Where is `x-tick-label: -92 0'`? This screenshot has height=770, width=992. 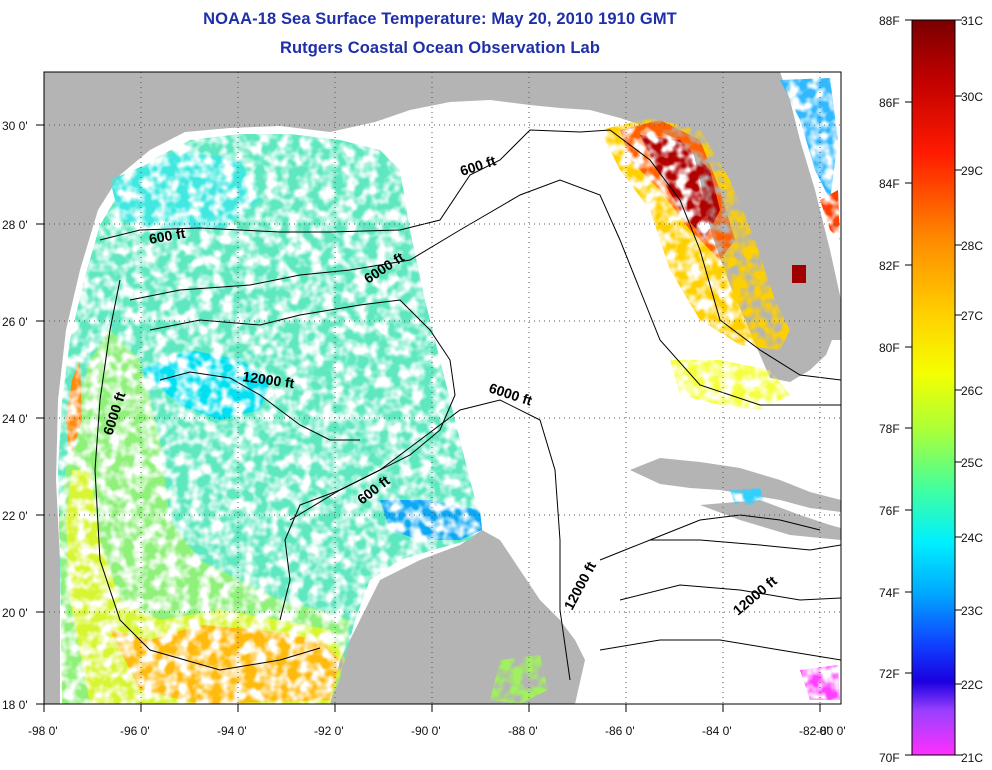
x-tick-label: -92 0' is located at coordinates (329, 731).